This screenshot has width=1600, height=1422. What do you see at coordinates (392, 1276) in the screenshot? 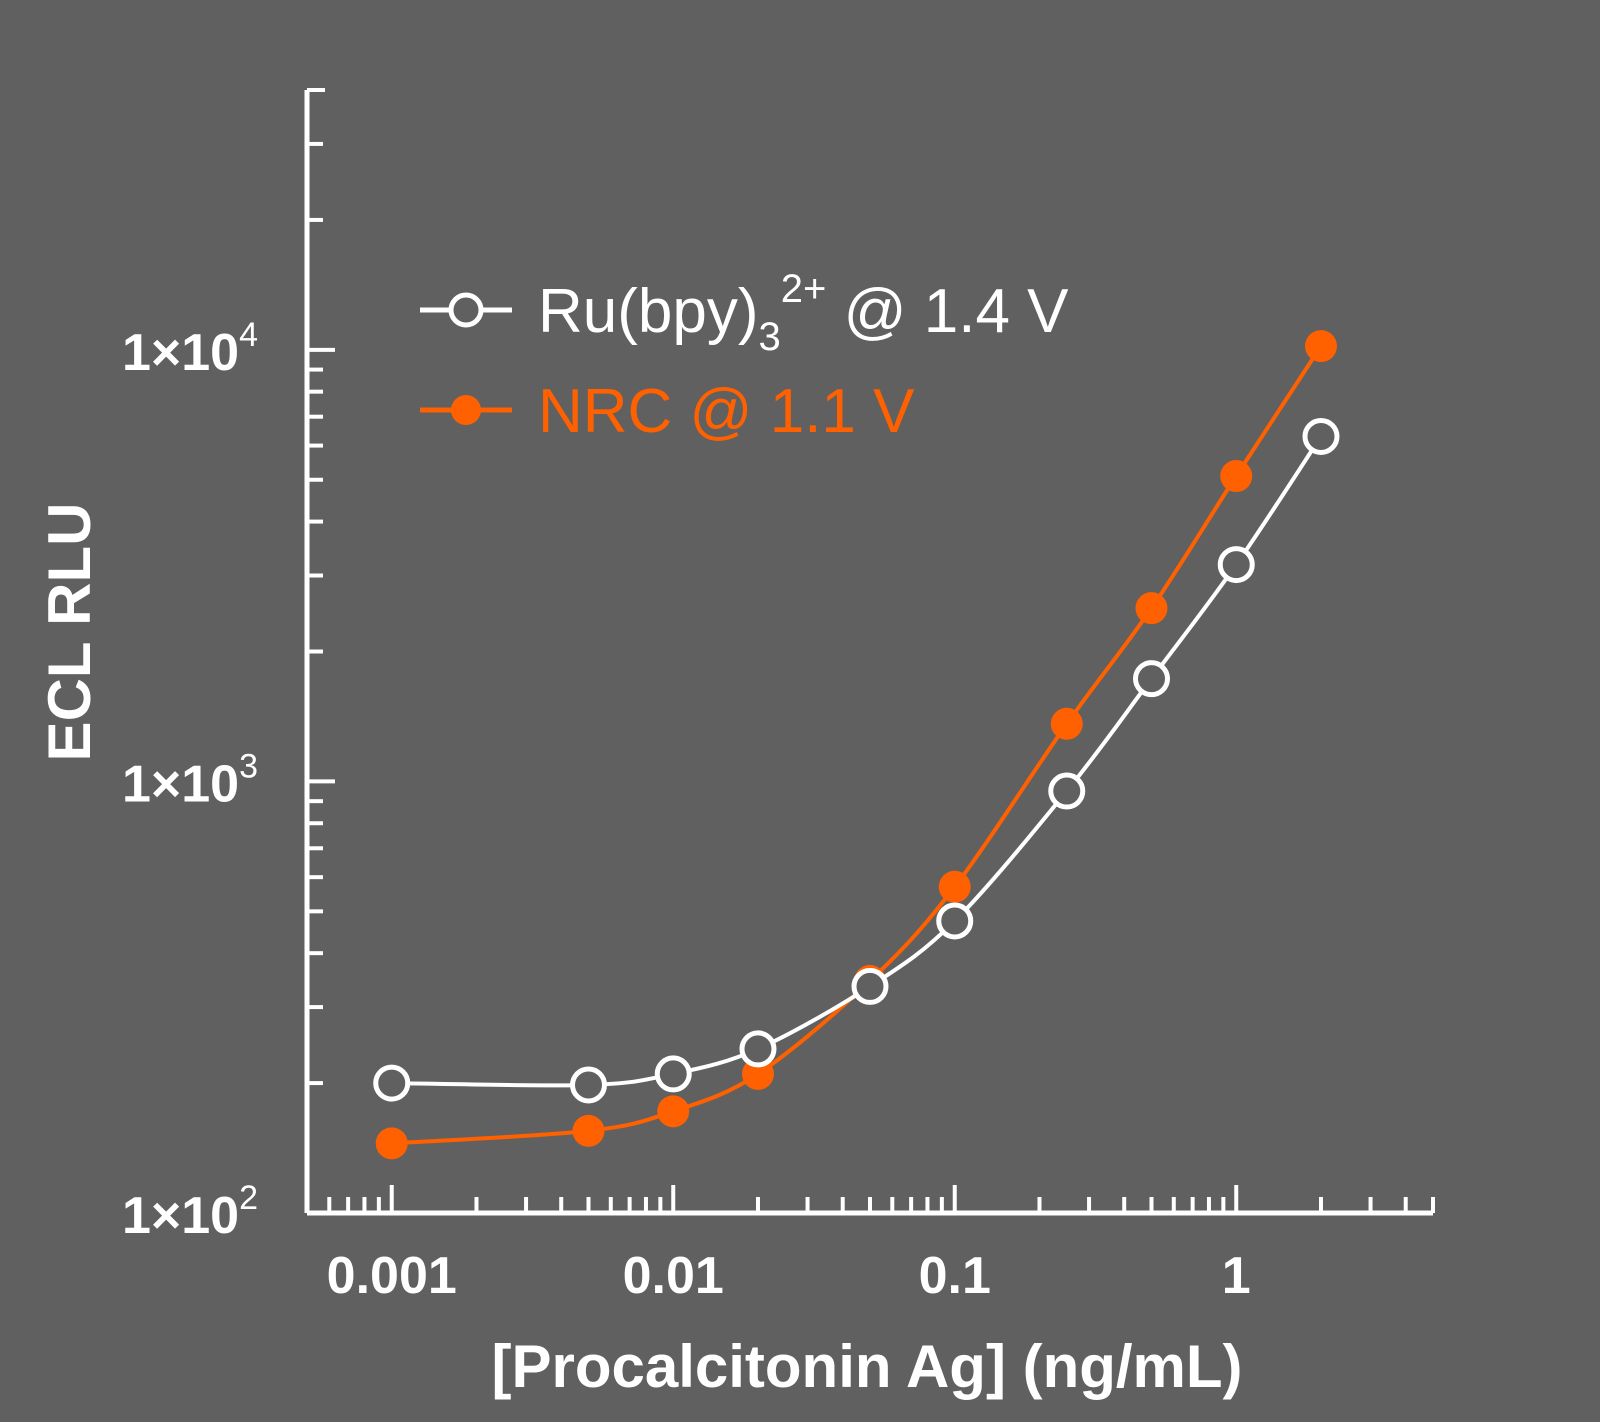
I see `x-tick-label: 0.001` at bounding box center [392, 1276].